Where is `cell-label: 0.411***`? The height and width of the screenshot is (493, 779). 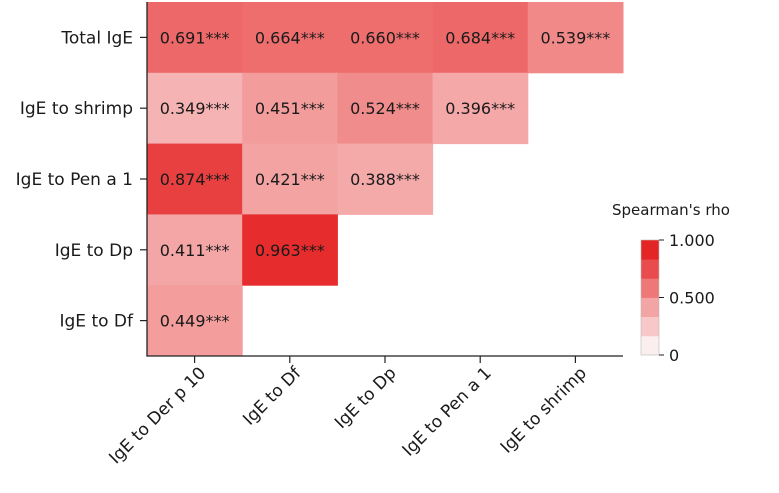
cell-label: 0.411*** is located at coordinates (195, 250).